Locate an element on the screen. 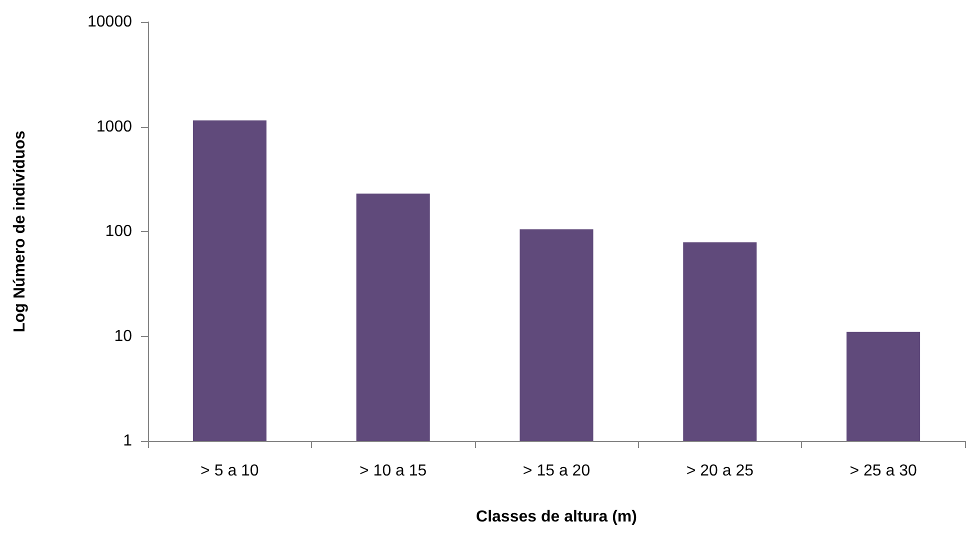  y-tick-label: 1 is located at coordinates (127, 441).